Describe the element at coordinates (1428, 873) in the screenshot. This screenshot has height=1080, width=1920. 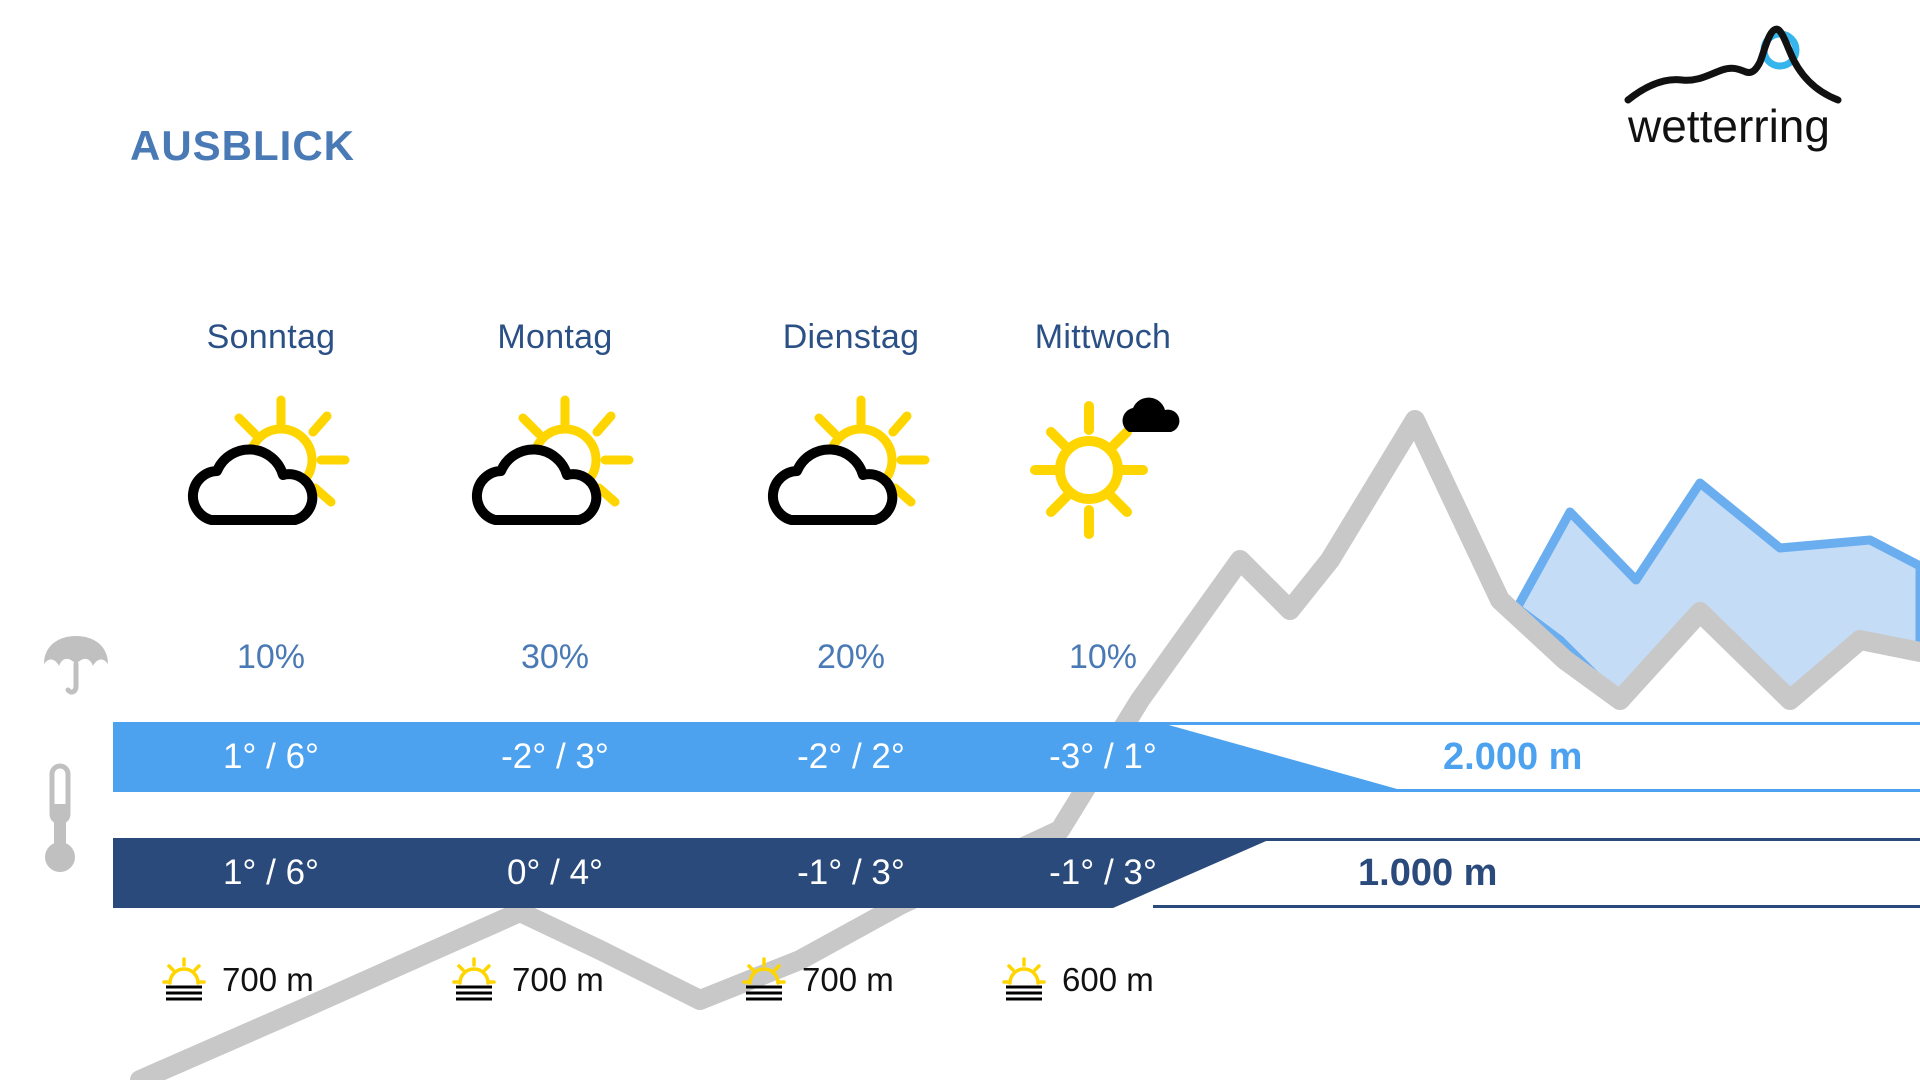
I see `altitude-label-1000m: 1.000 m` at that location.